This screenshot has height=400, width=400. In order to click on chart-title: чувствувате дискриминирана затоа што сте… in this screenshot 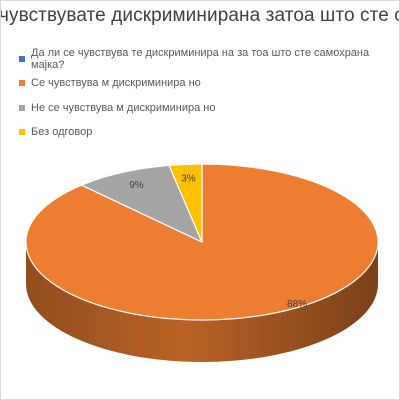, I will do `click(199, 15)`.